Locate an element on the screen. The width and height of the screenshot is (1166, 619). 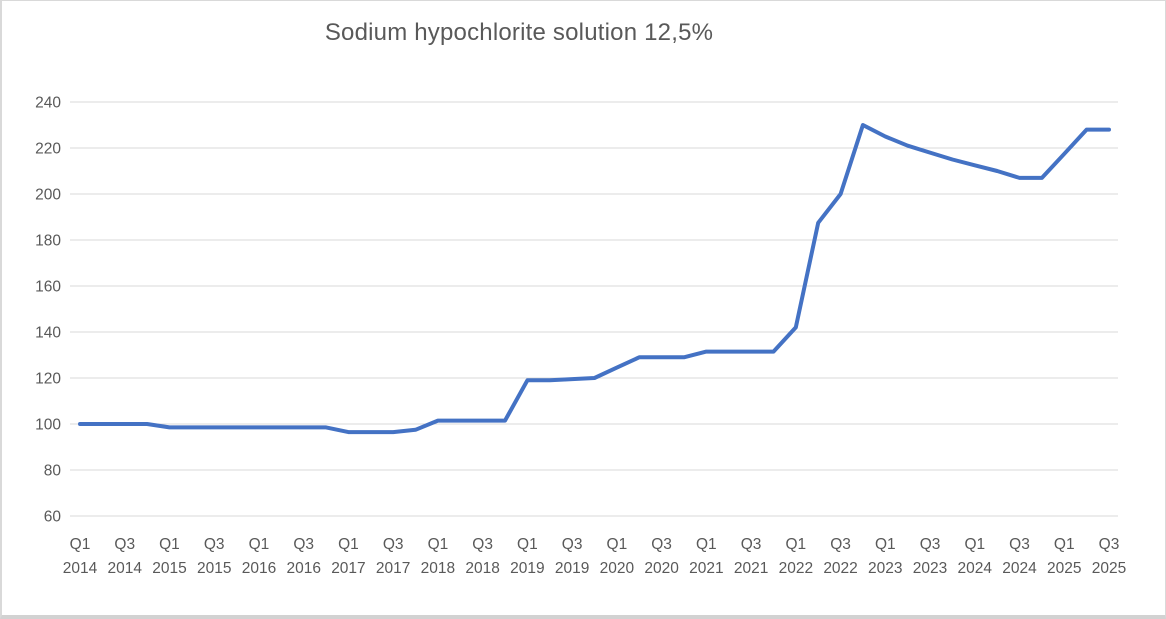
y-tick-label: 180 is located at coordinates (48, 241).